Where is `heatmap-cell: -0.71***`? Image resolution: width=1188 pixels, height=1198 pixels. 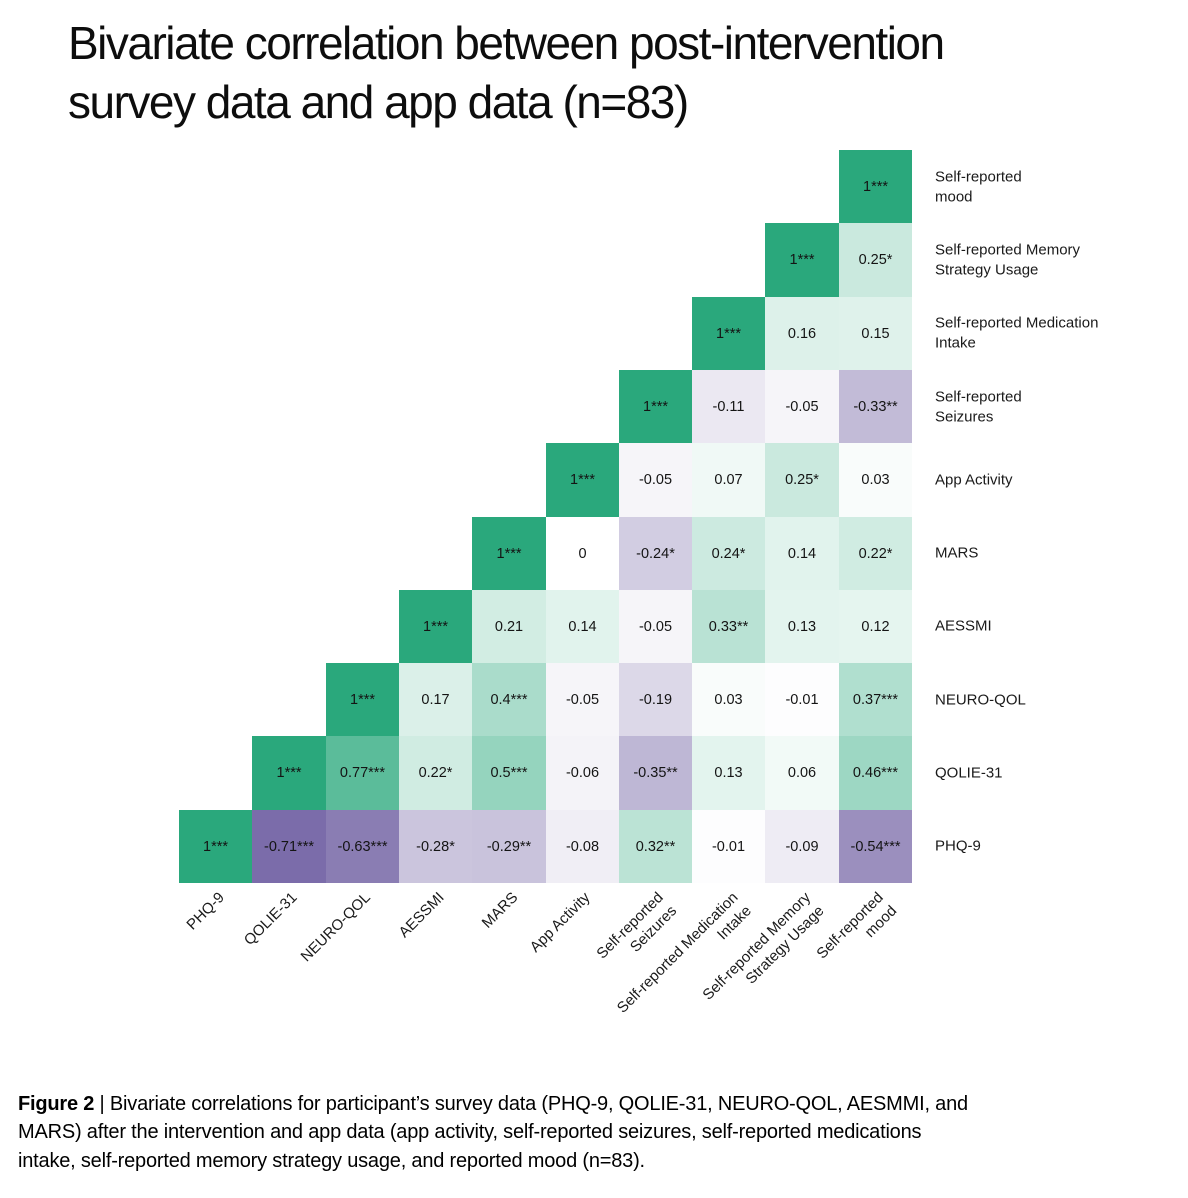
heatmap-cell: -0.71*** is located at coordinates (289, 846).